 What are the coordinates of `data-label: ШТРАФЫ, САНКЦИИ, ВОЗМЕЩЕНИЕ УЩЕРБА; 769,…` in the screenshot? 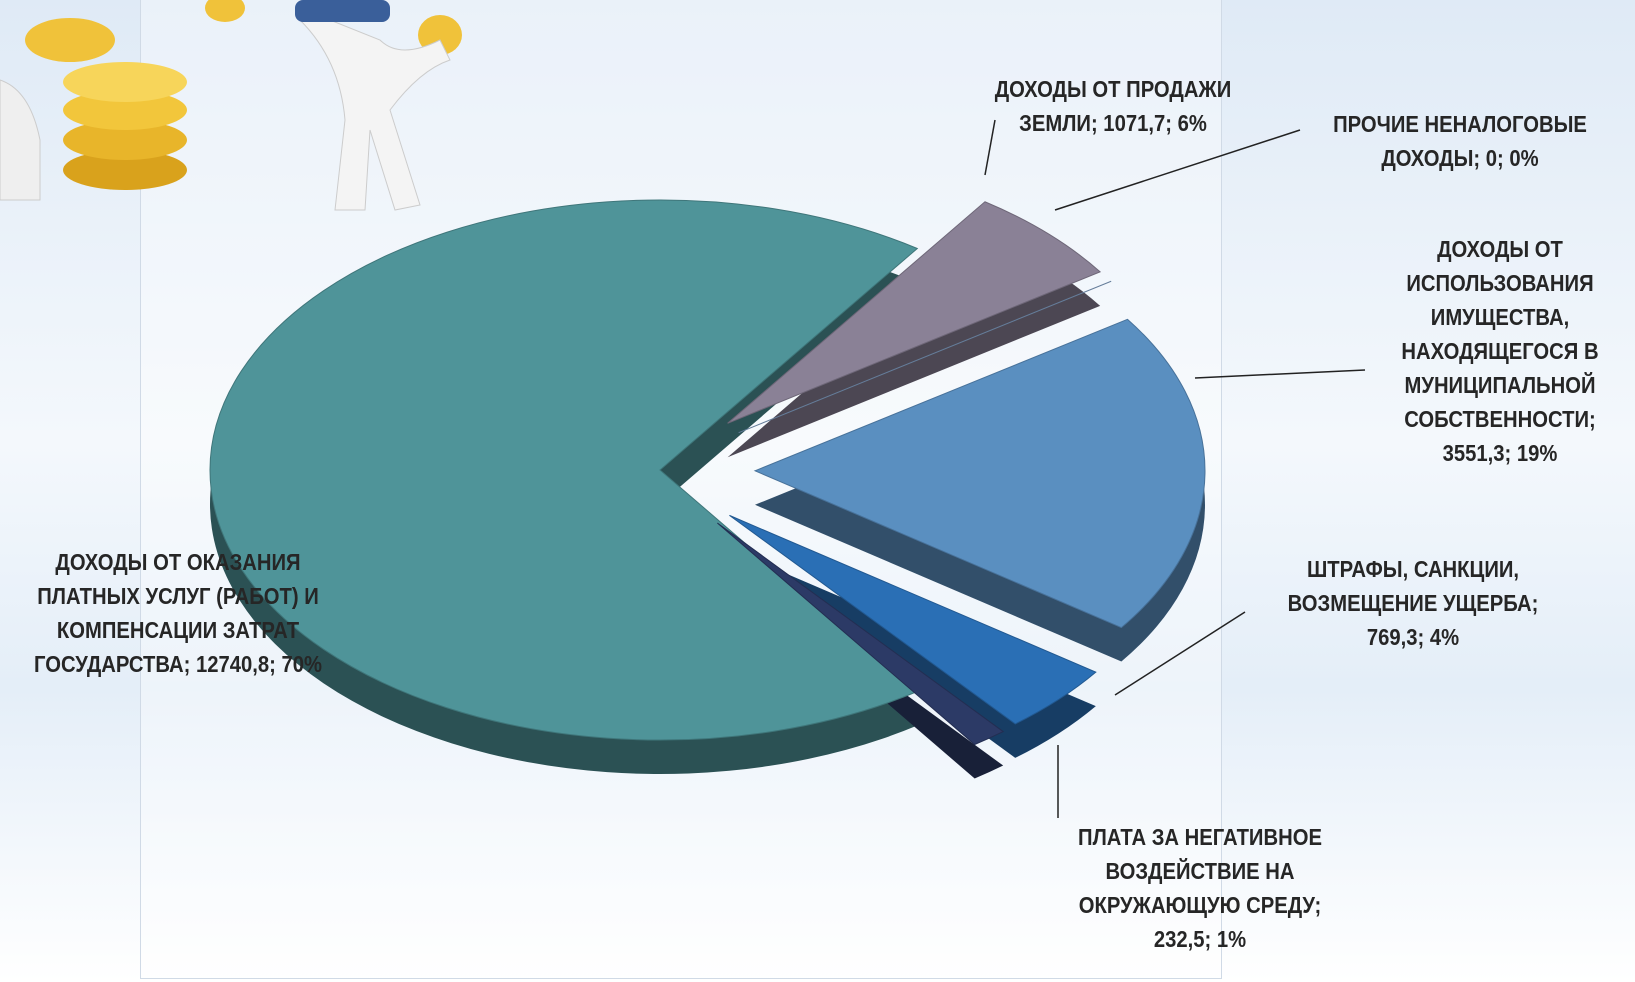 It's located at (1413, 603).